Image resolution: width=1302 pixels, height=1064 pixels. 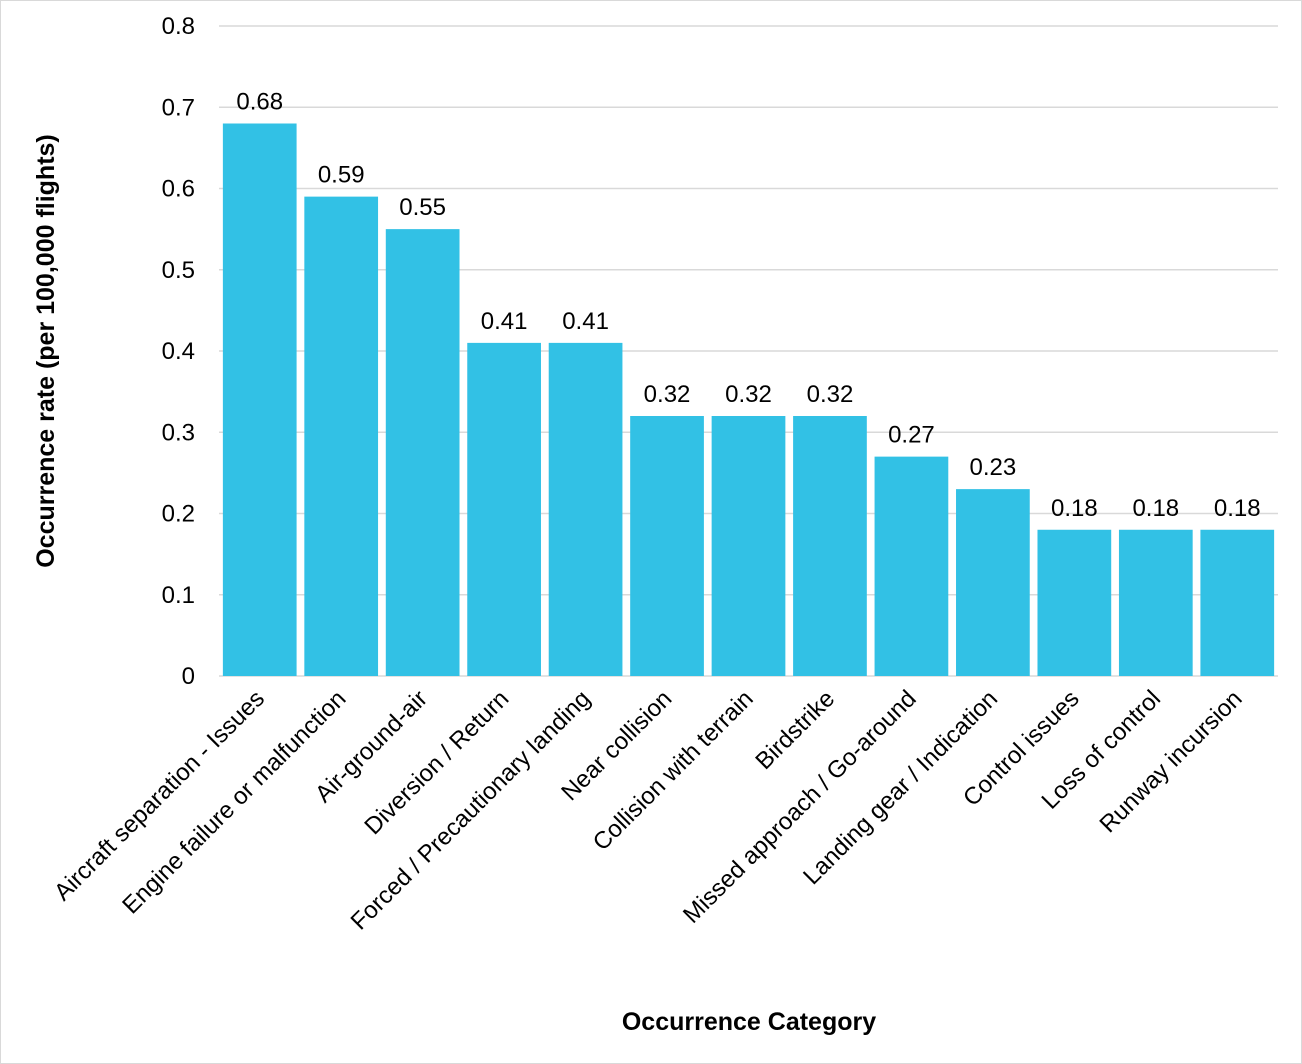 What do you see at coordinates (178, 189) in the screenshot?
I see `y-tick-label: 0.6` at bounding box center [178, 189].